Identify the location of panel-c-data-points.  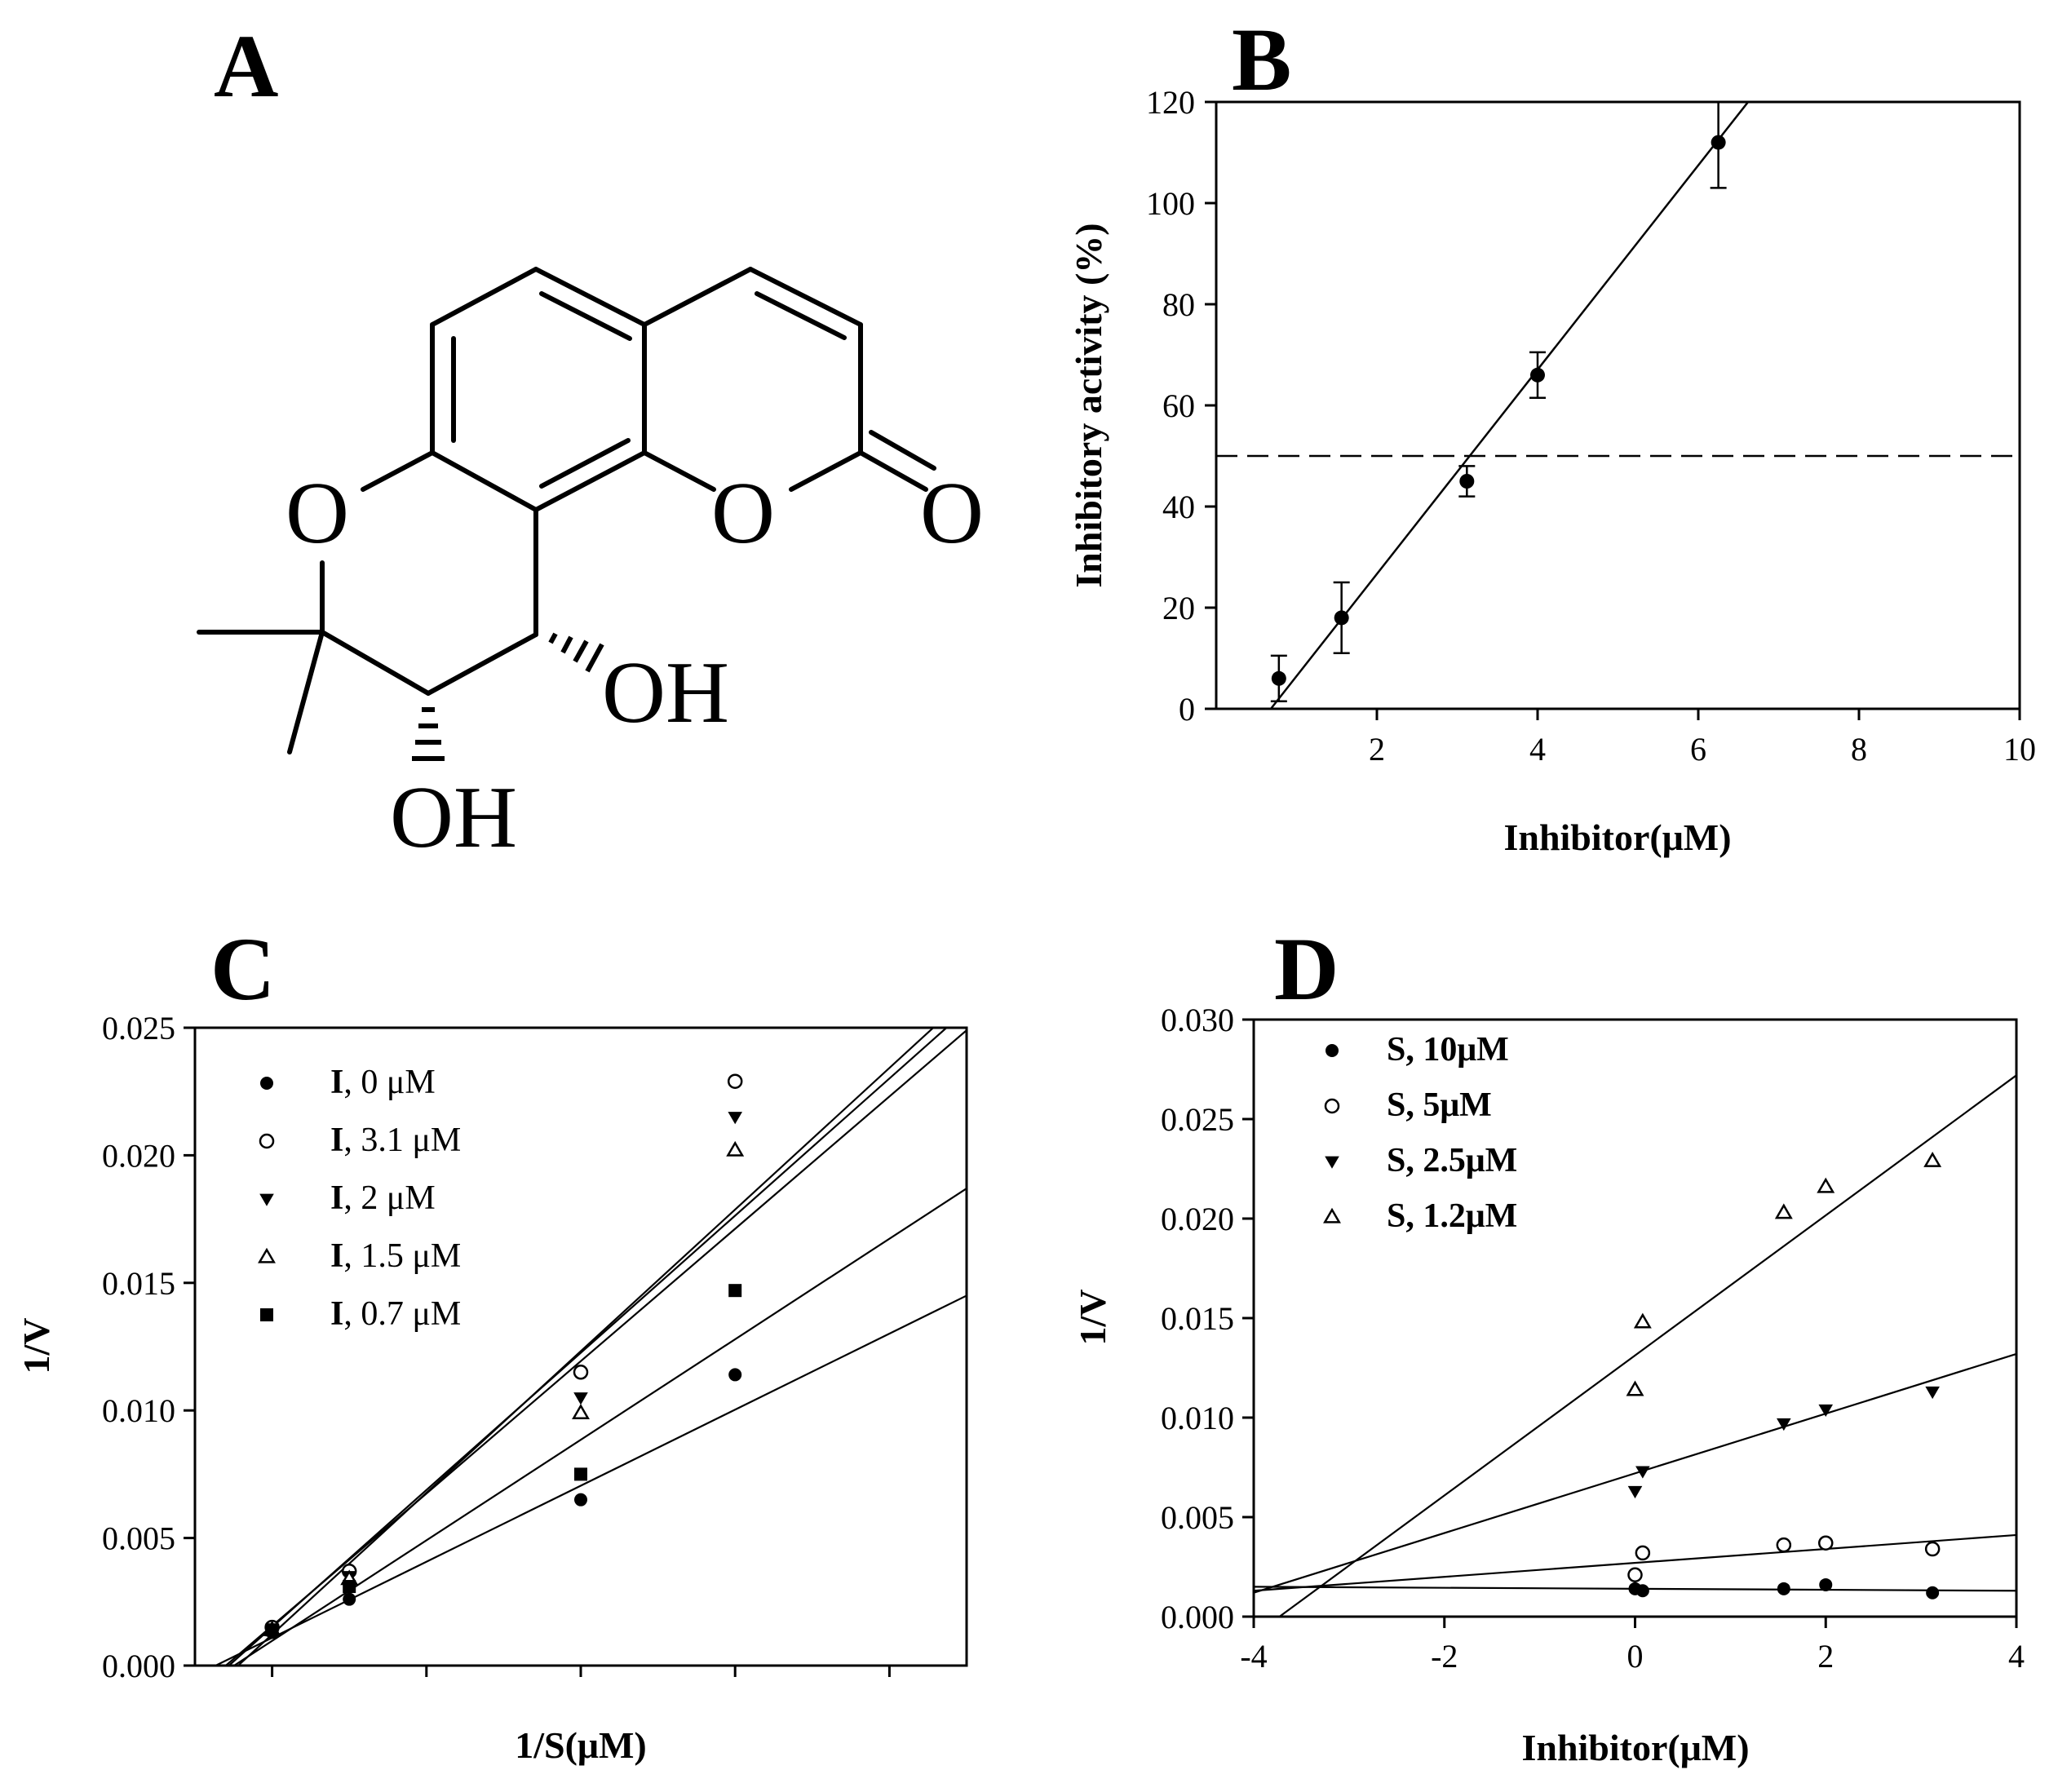
(504, 1356).